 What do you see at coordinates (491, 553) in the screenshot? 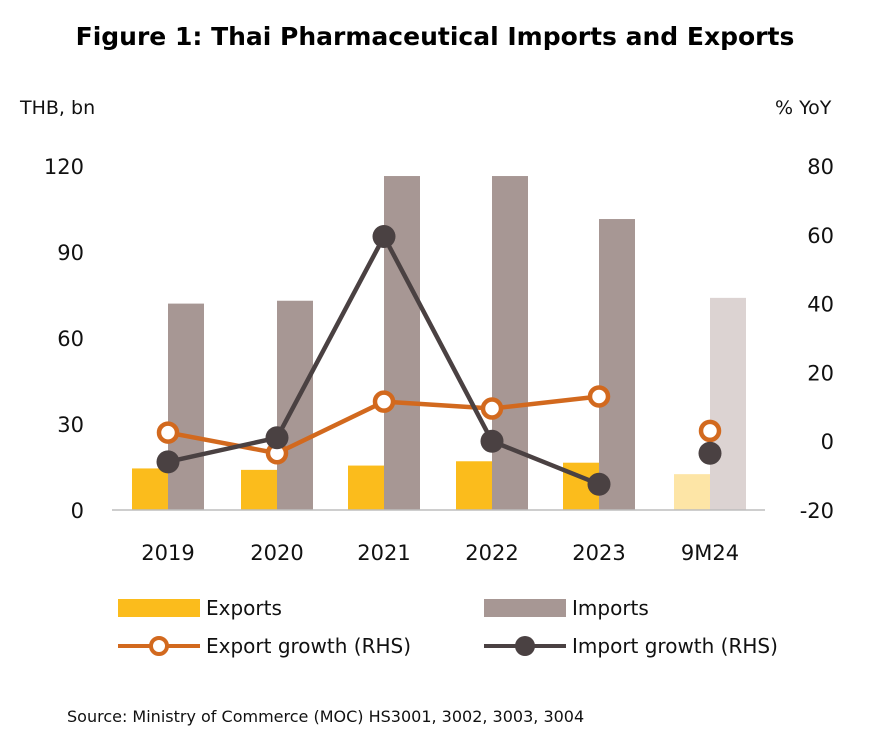
I see `x-tick-label: 2022` at bounding box center [491, 553].